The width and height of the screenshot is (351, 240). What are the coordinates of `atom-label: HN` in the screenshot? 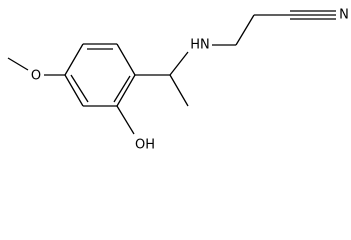 It's located at (200, 45).